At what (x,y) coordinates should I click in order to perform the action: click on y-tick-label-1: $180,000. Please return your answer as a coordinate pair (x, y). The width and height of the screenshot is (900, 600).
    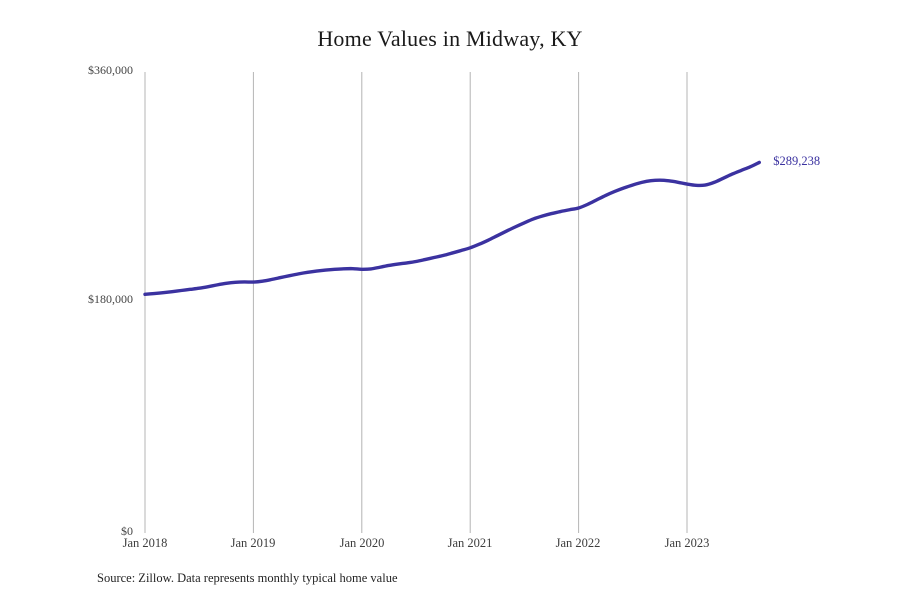
    Looking at the image, I should click on (110, 299).